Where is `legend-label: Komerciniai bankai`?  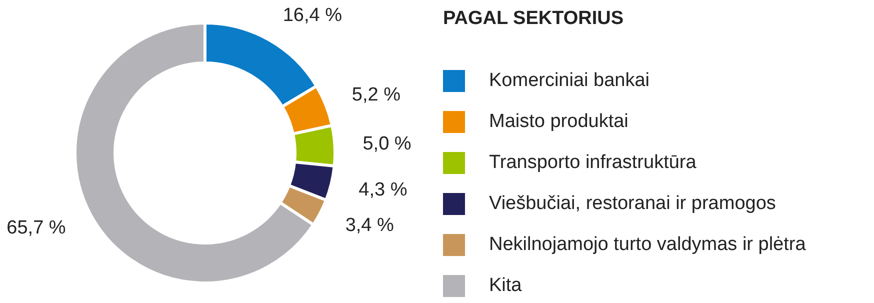
legend-label: Komerciniai bankai is located at coordinates (569, 81).